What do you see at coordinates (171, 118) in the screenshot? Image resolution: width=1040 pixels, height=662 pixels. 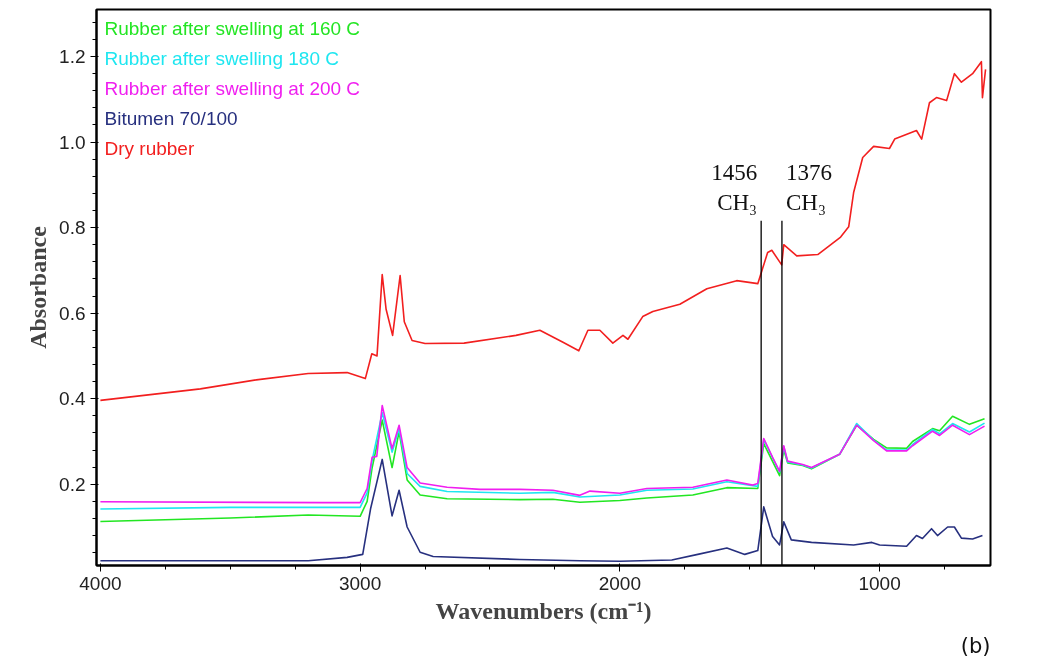 I see `text: Bitumen 70/100` at bounding box center [171, 118].